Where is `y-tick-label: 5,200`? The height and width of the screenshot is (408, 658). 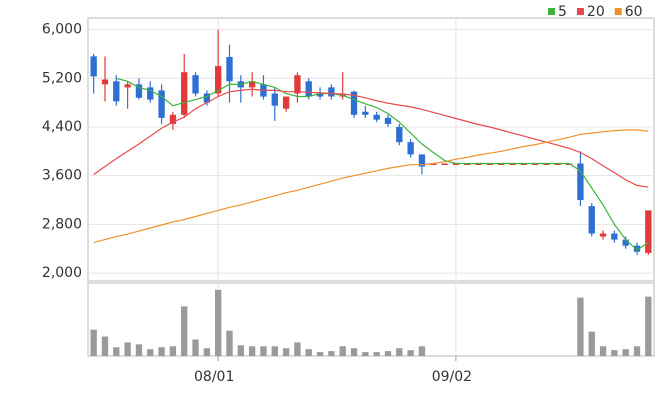
y-tick-label: 5,200 is located at coordinates (62, 78).